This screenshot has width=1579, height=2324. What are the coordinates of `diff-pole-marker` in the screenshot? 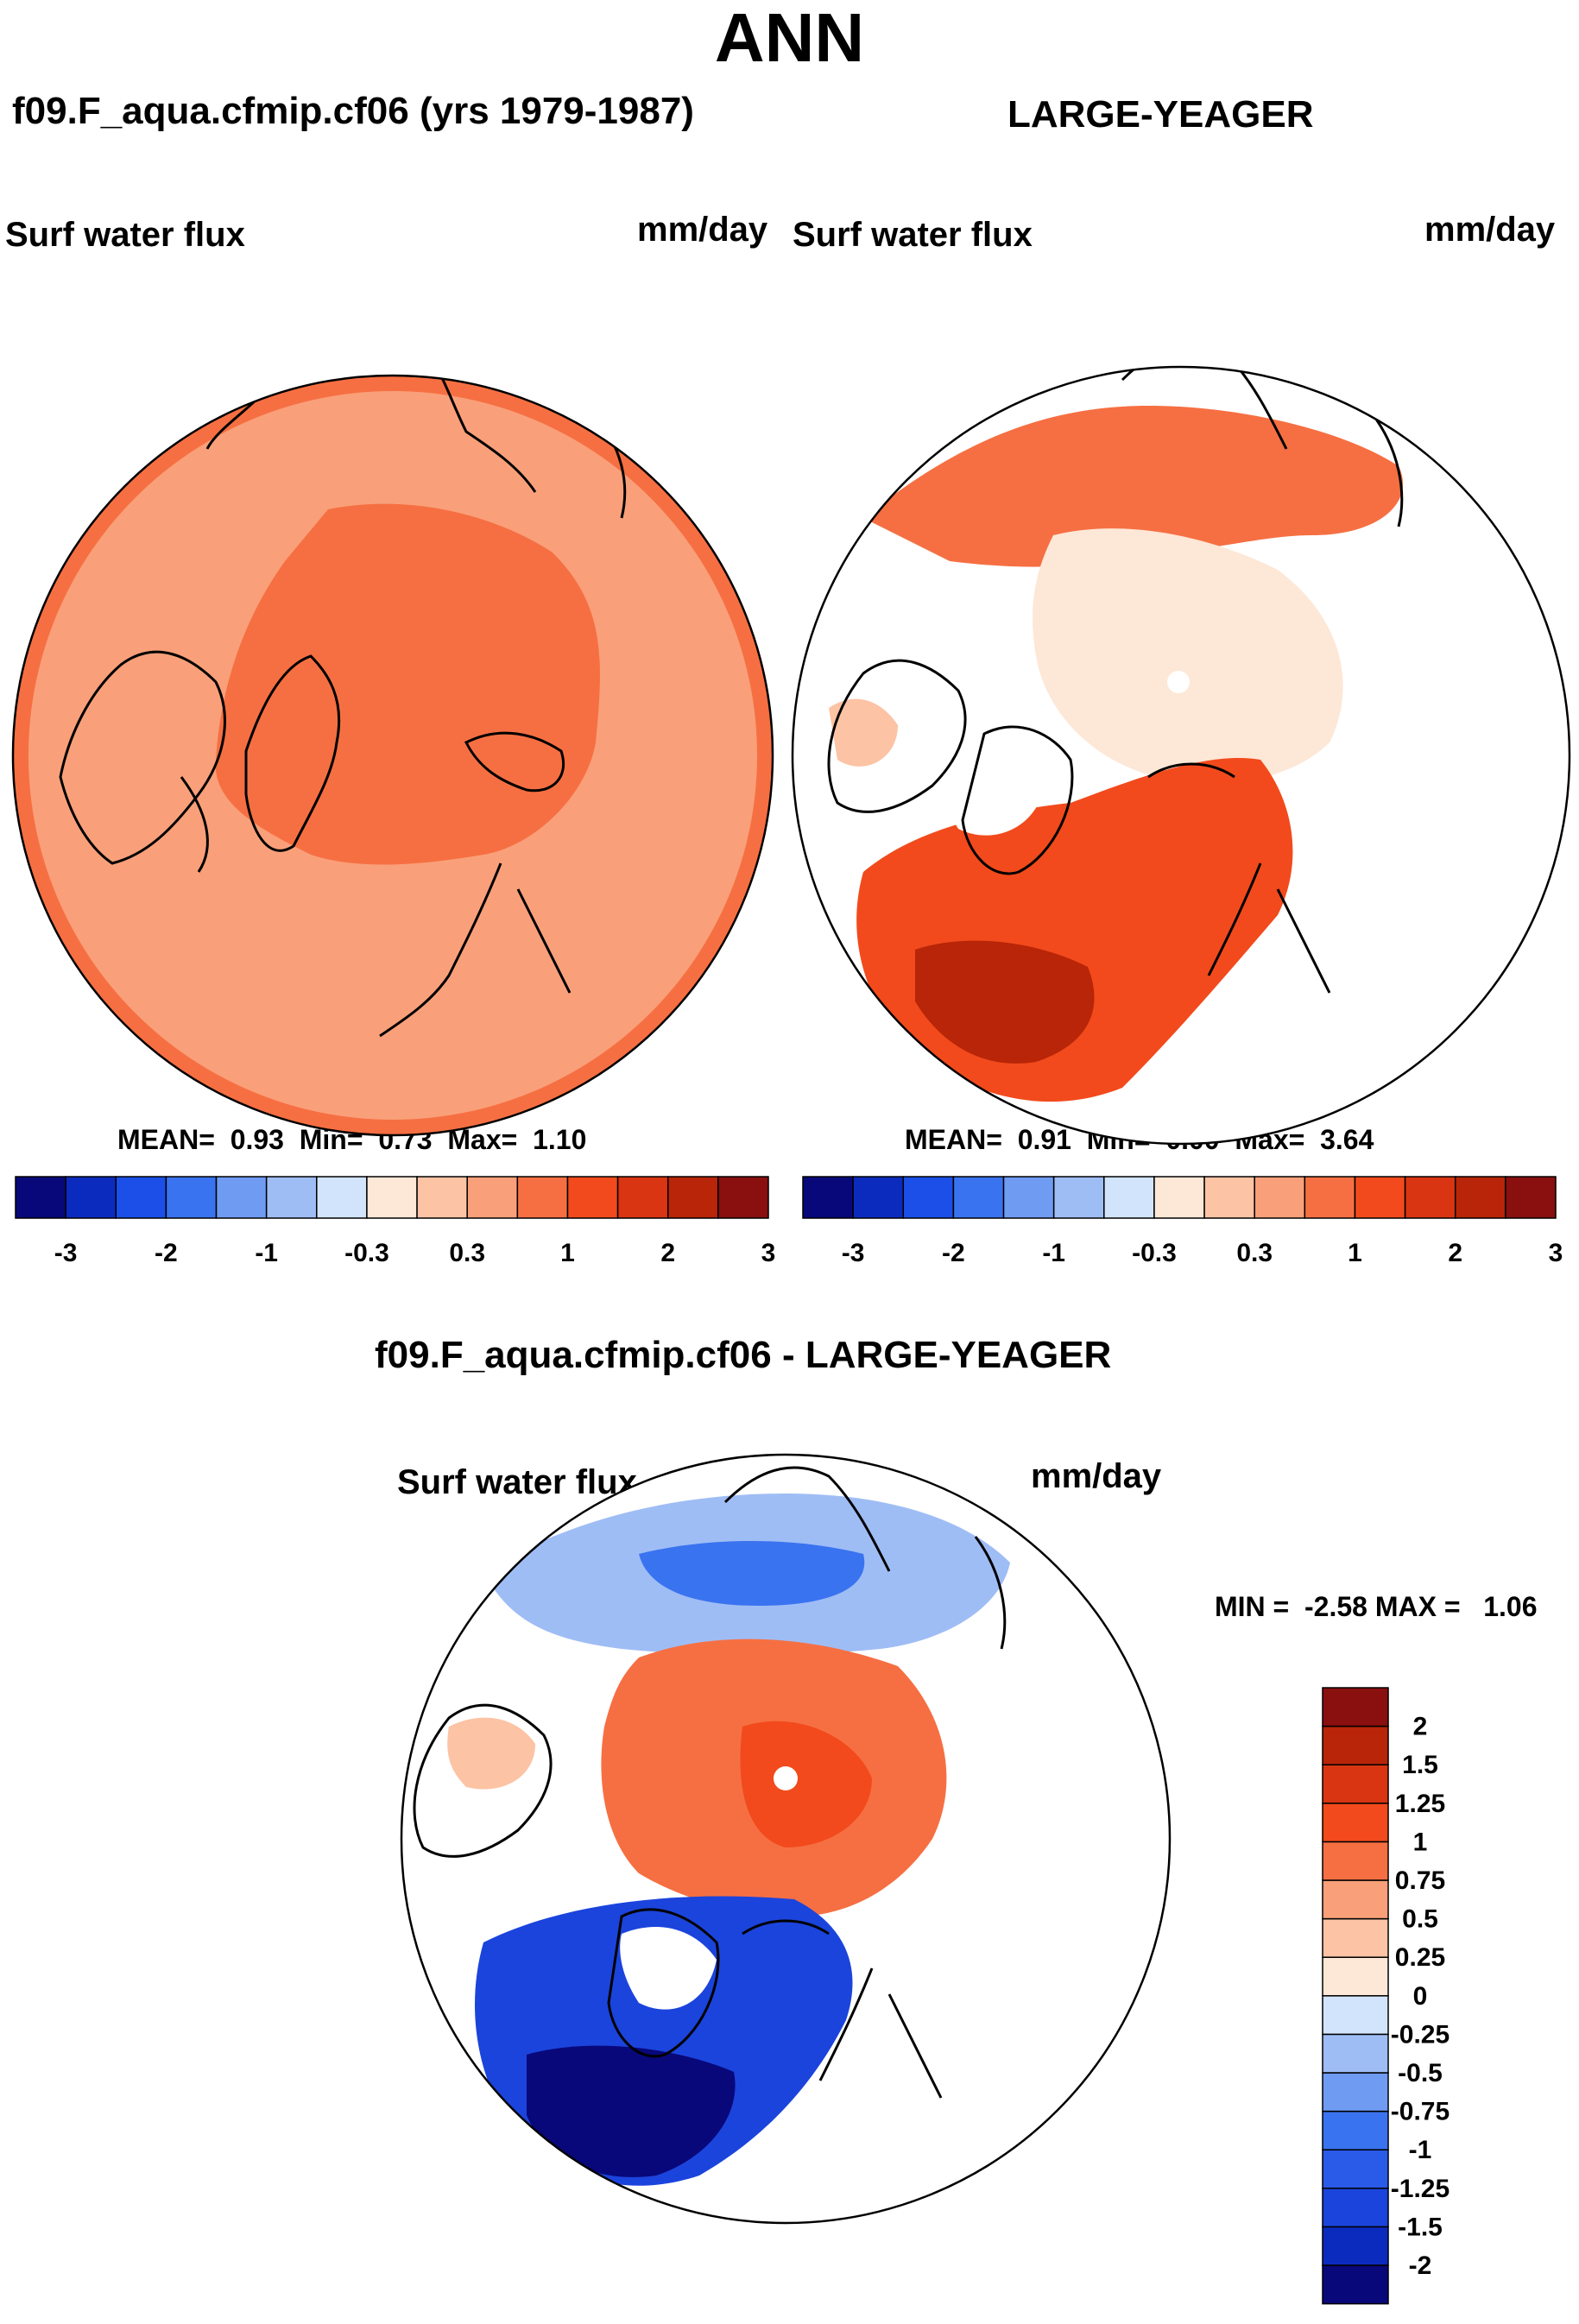 It's located at (786, 1778).